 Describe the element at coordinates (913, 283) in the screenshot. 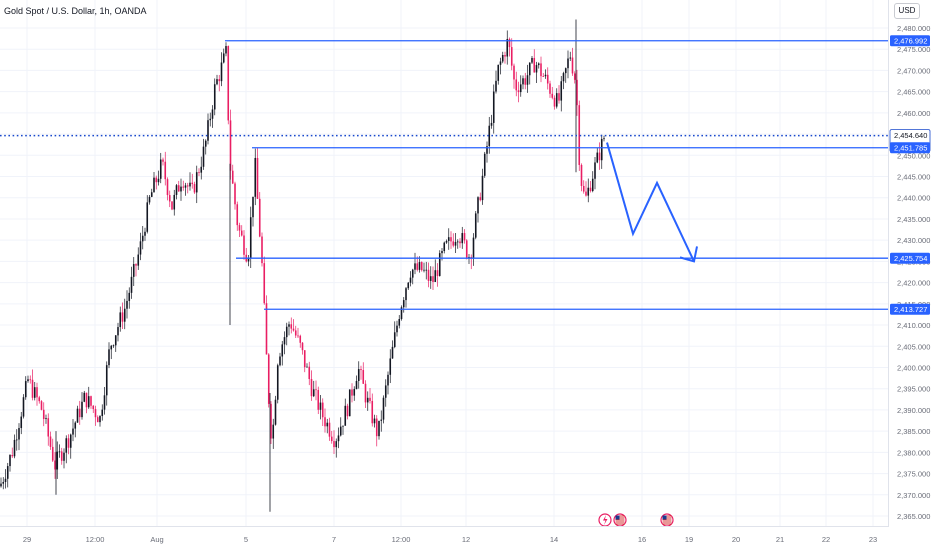

I see `price-tick-label: 2,420.000` at that location.